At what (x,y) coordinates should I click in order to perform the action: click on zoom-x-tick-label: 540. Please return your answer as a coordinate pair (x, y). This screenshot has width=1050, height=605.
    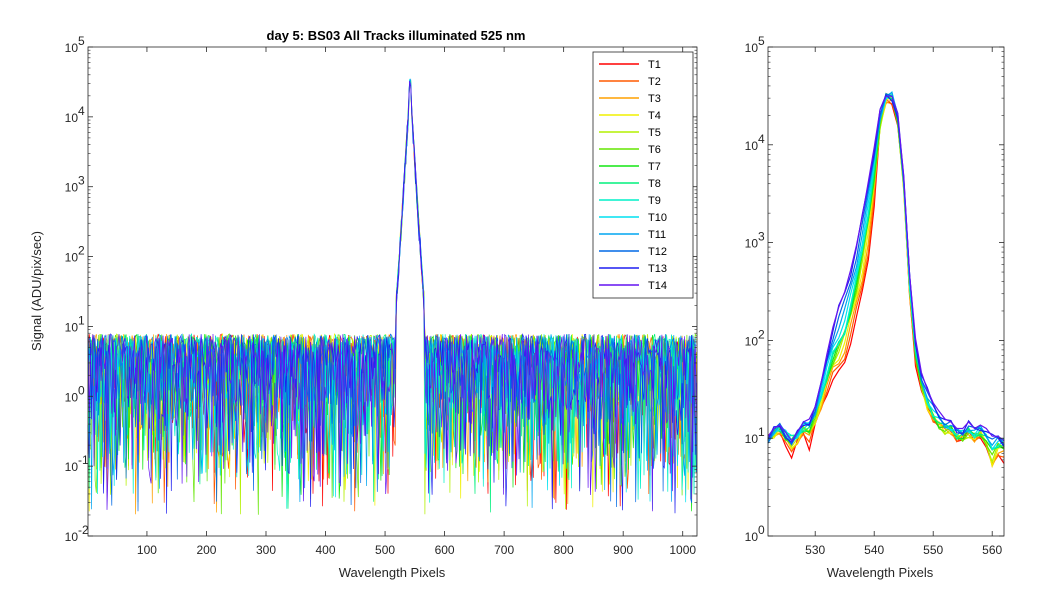
    Looking at the image, I should click on (874, 550).